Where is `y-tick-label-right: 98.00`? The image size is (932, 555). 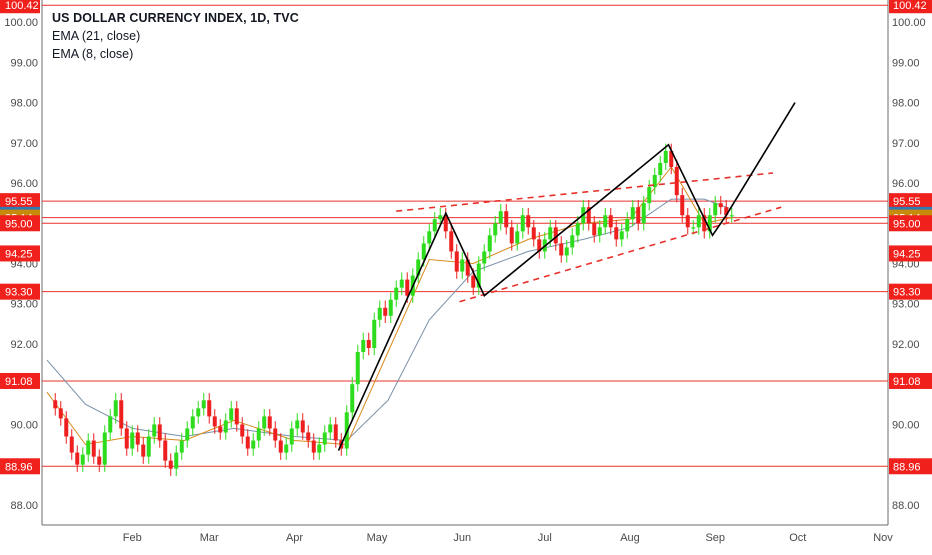 y-tick-label-right: 98.00 is located at coordinates (906, 104).